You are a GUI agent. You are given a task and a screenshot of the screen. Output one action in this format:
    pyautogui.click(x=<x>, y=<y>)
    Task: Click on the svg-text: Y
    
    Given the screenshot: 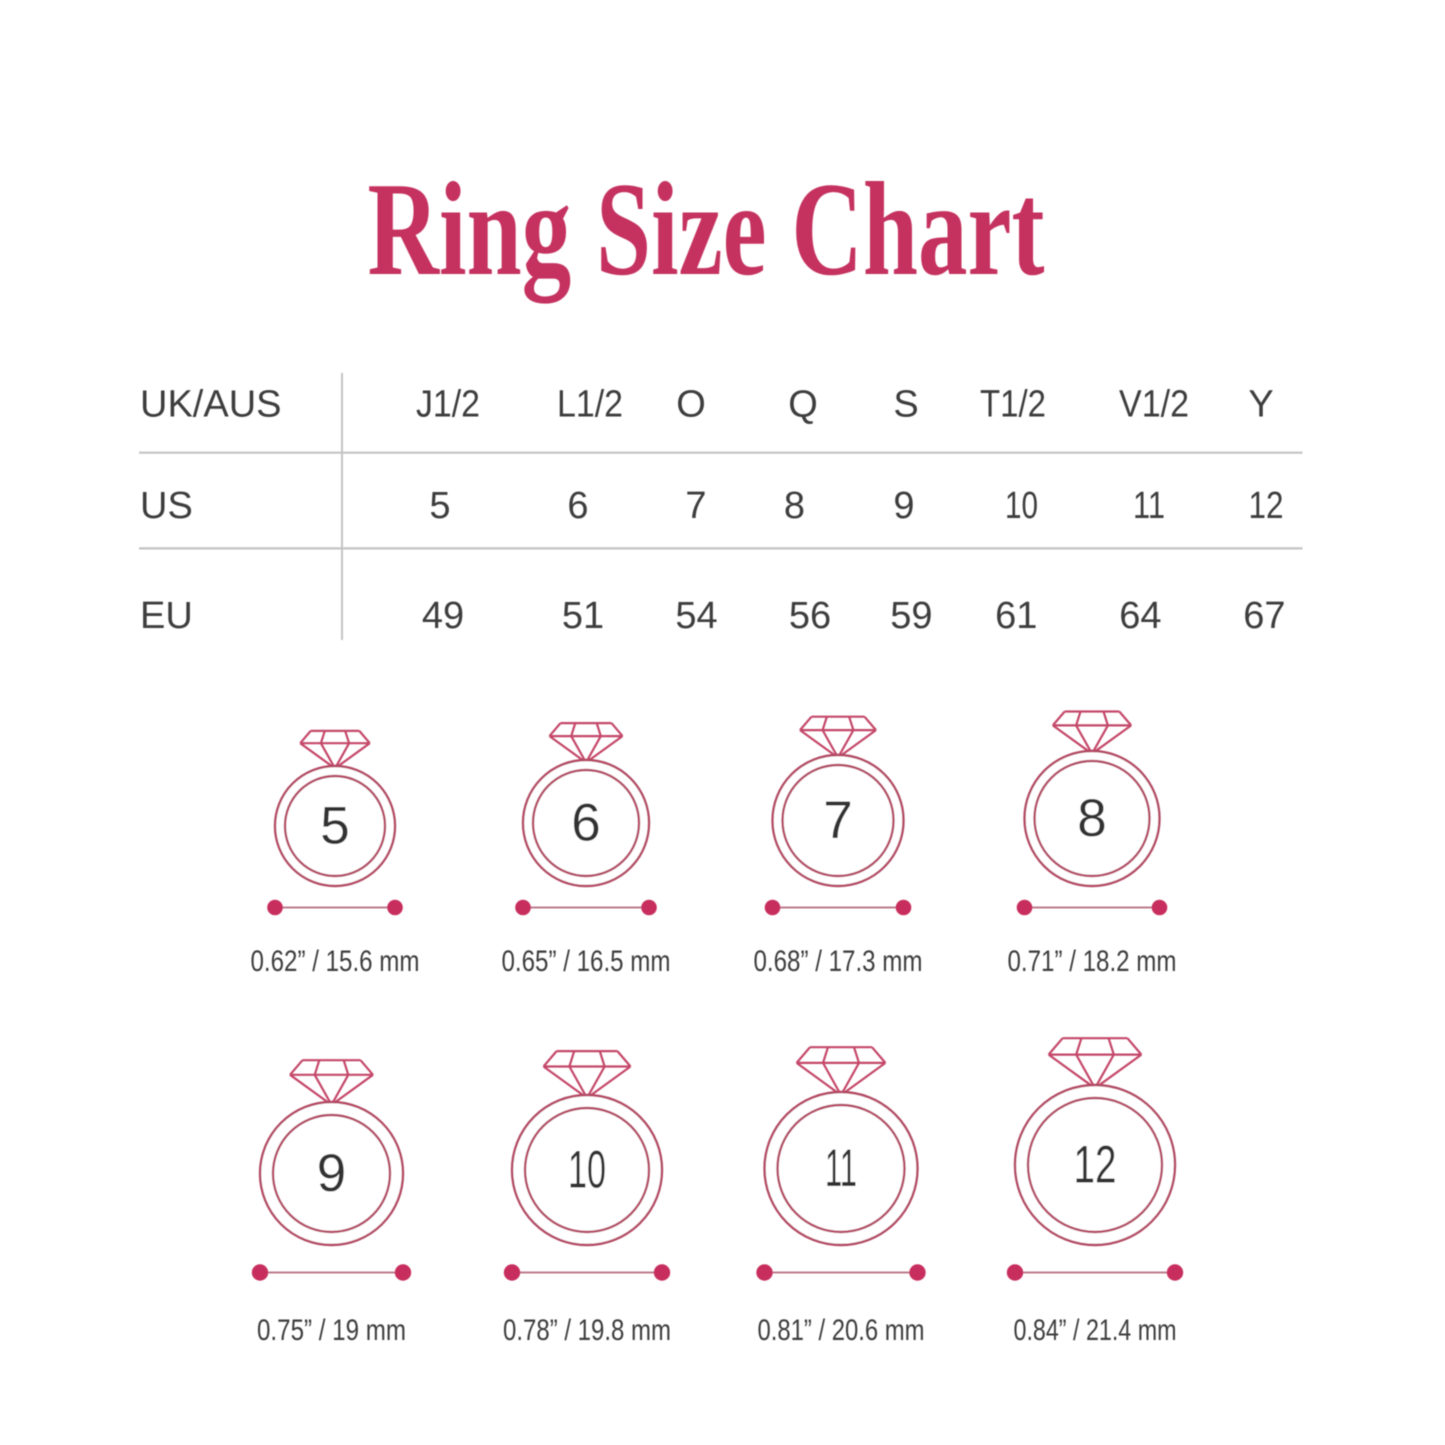 What is the action you would take?
    pyautogui.click(x=1260, y=404)
    